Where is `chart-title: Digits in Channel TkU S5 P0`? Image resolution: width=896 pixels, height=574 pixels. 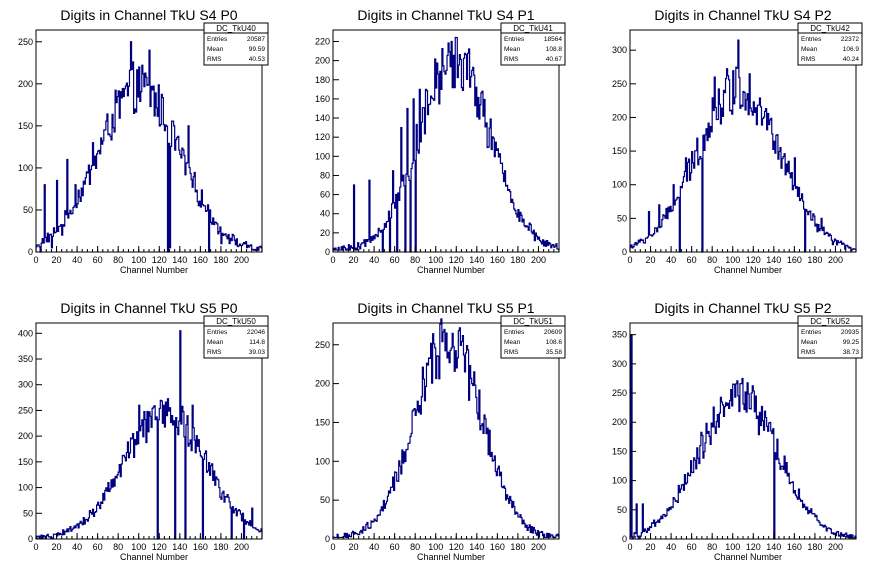
chart-title: Digits in Channel TkU S5 P0 is located at coordinates (148, 308).